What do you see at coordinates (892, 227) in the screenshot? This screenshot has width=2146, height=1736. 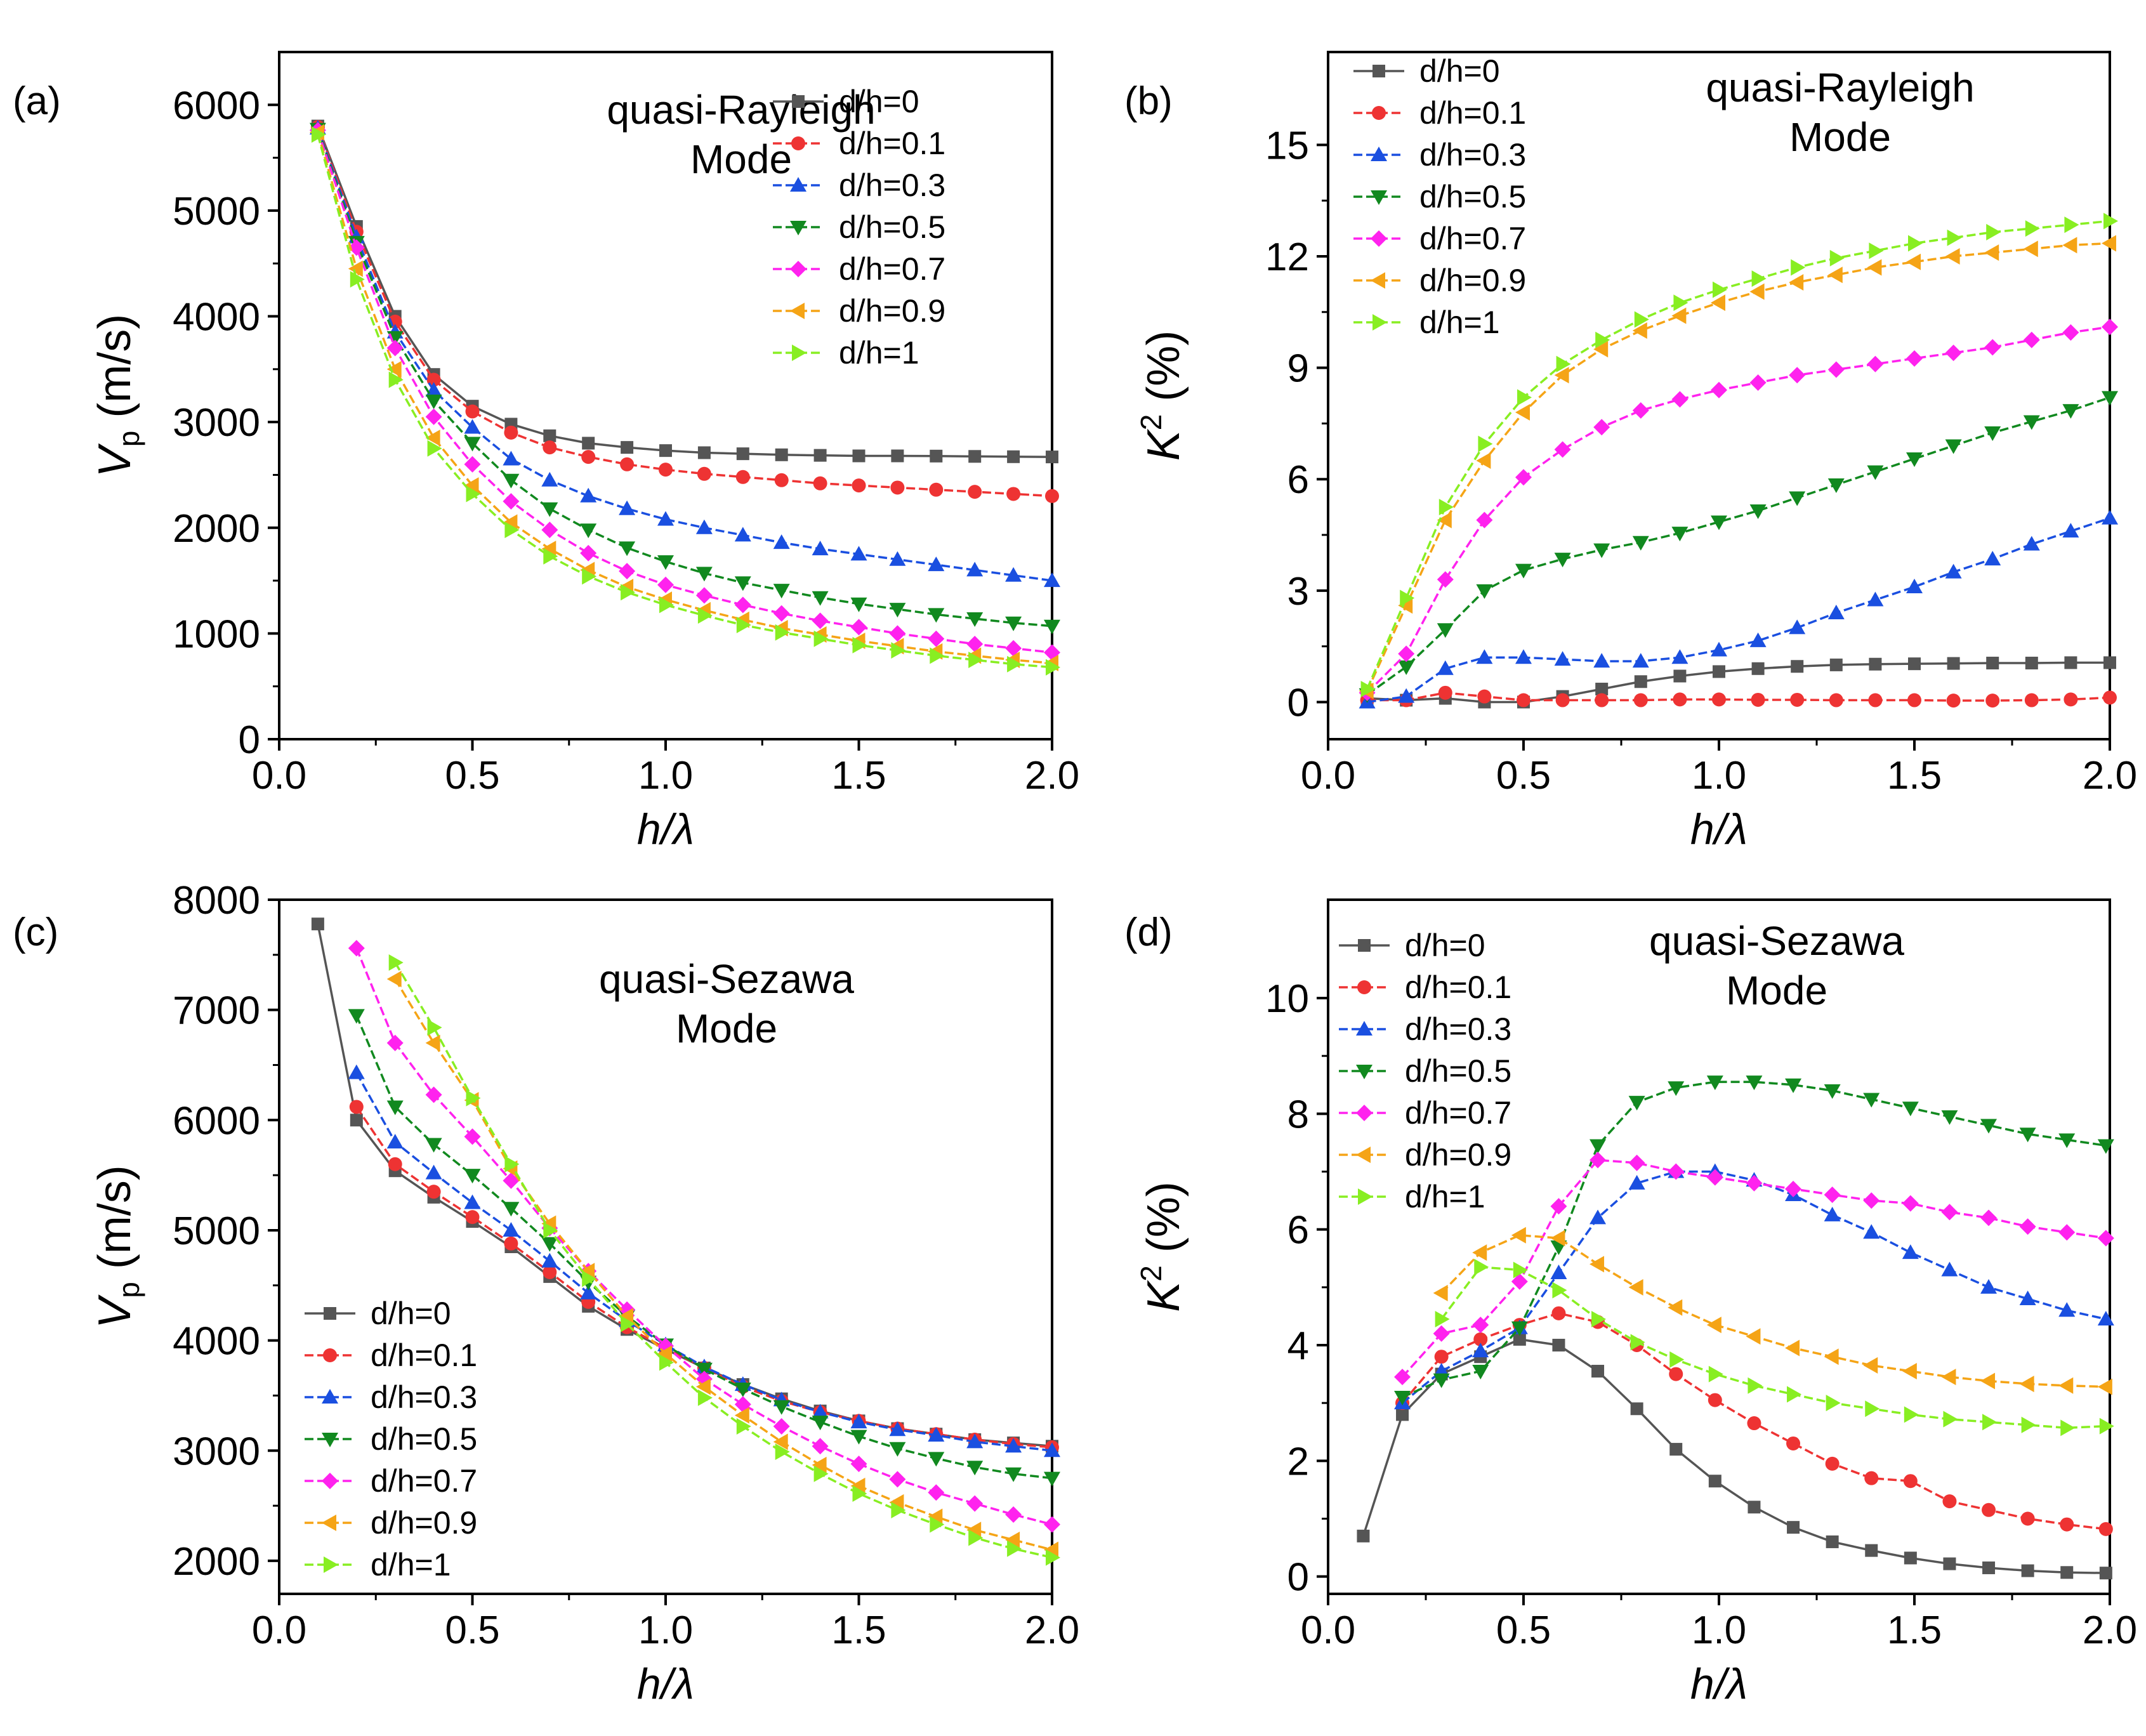 I see `legend-label: d/h=0.5` at bounding box center [892, 227].